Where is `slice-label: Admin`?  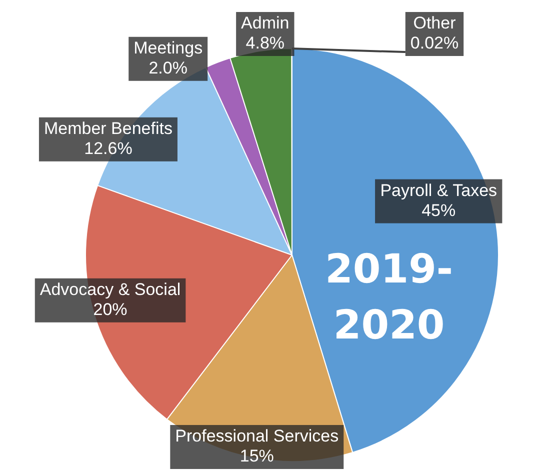
slice-label: Admin is located at coordinates (265, 23).